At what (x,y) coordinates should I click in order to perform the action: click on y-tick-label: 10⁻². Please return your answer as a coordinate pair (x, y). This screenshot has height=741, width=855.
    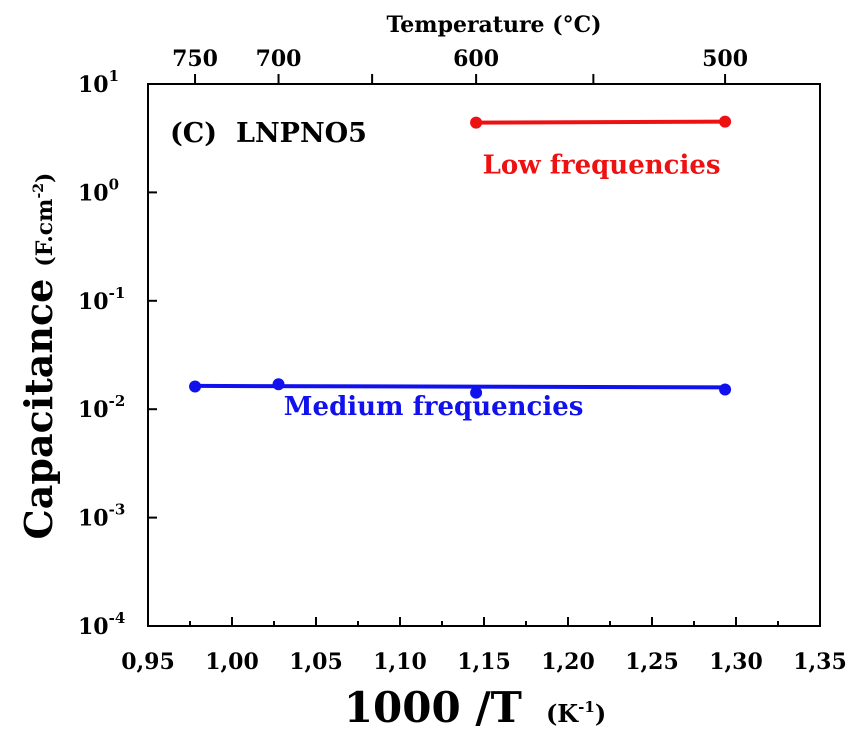
    Looking at the image, I should click on (101, 407).